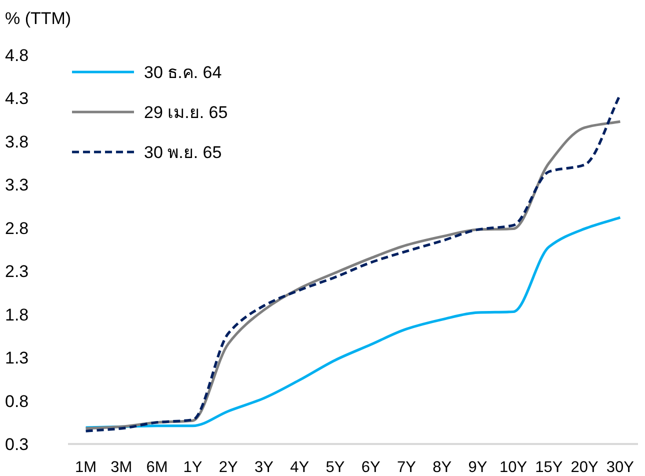  I want to click on x-tick-label: 1Y, so click(192, 467).